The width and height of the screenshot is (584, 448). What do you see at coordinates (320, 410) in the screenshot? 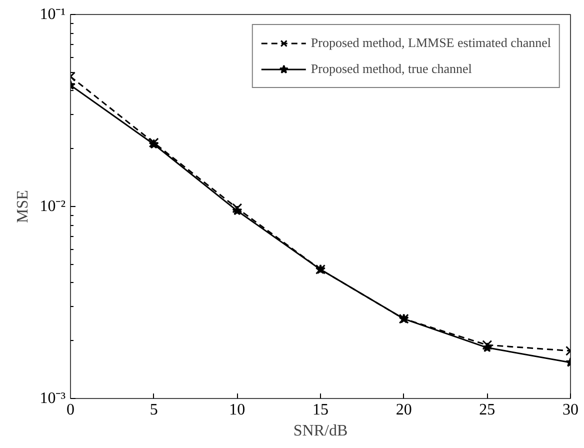
I see `x-tick-label: 15` at bounding box center [320, 410].